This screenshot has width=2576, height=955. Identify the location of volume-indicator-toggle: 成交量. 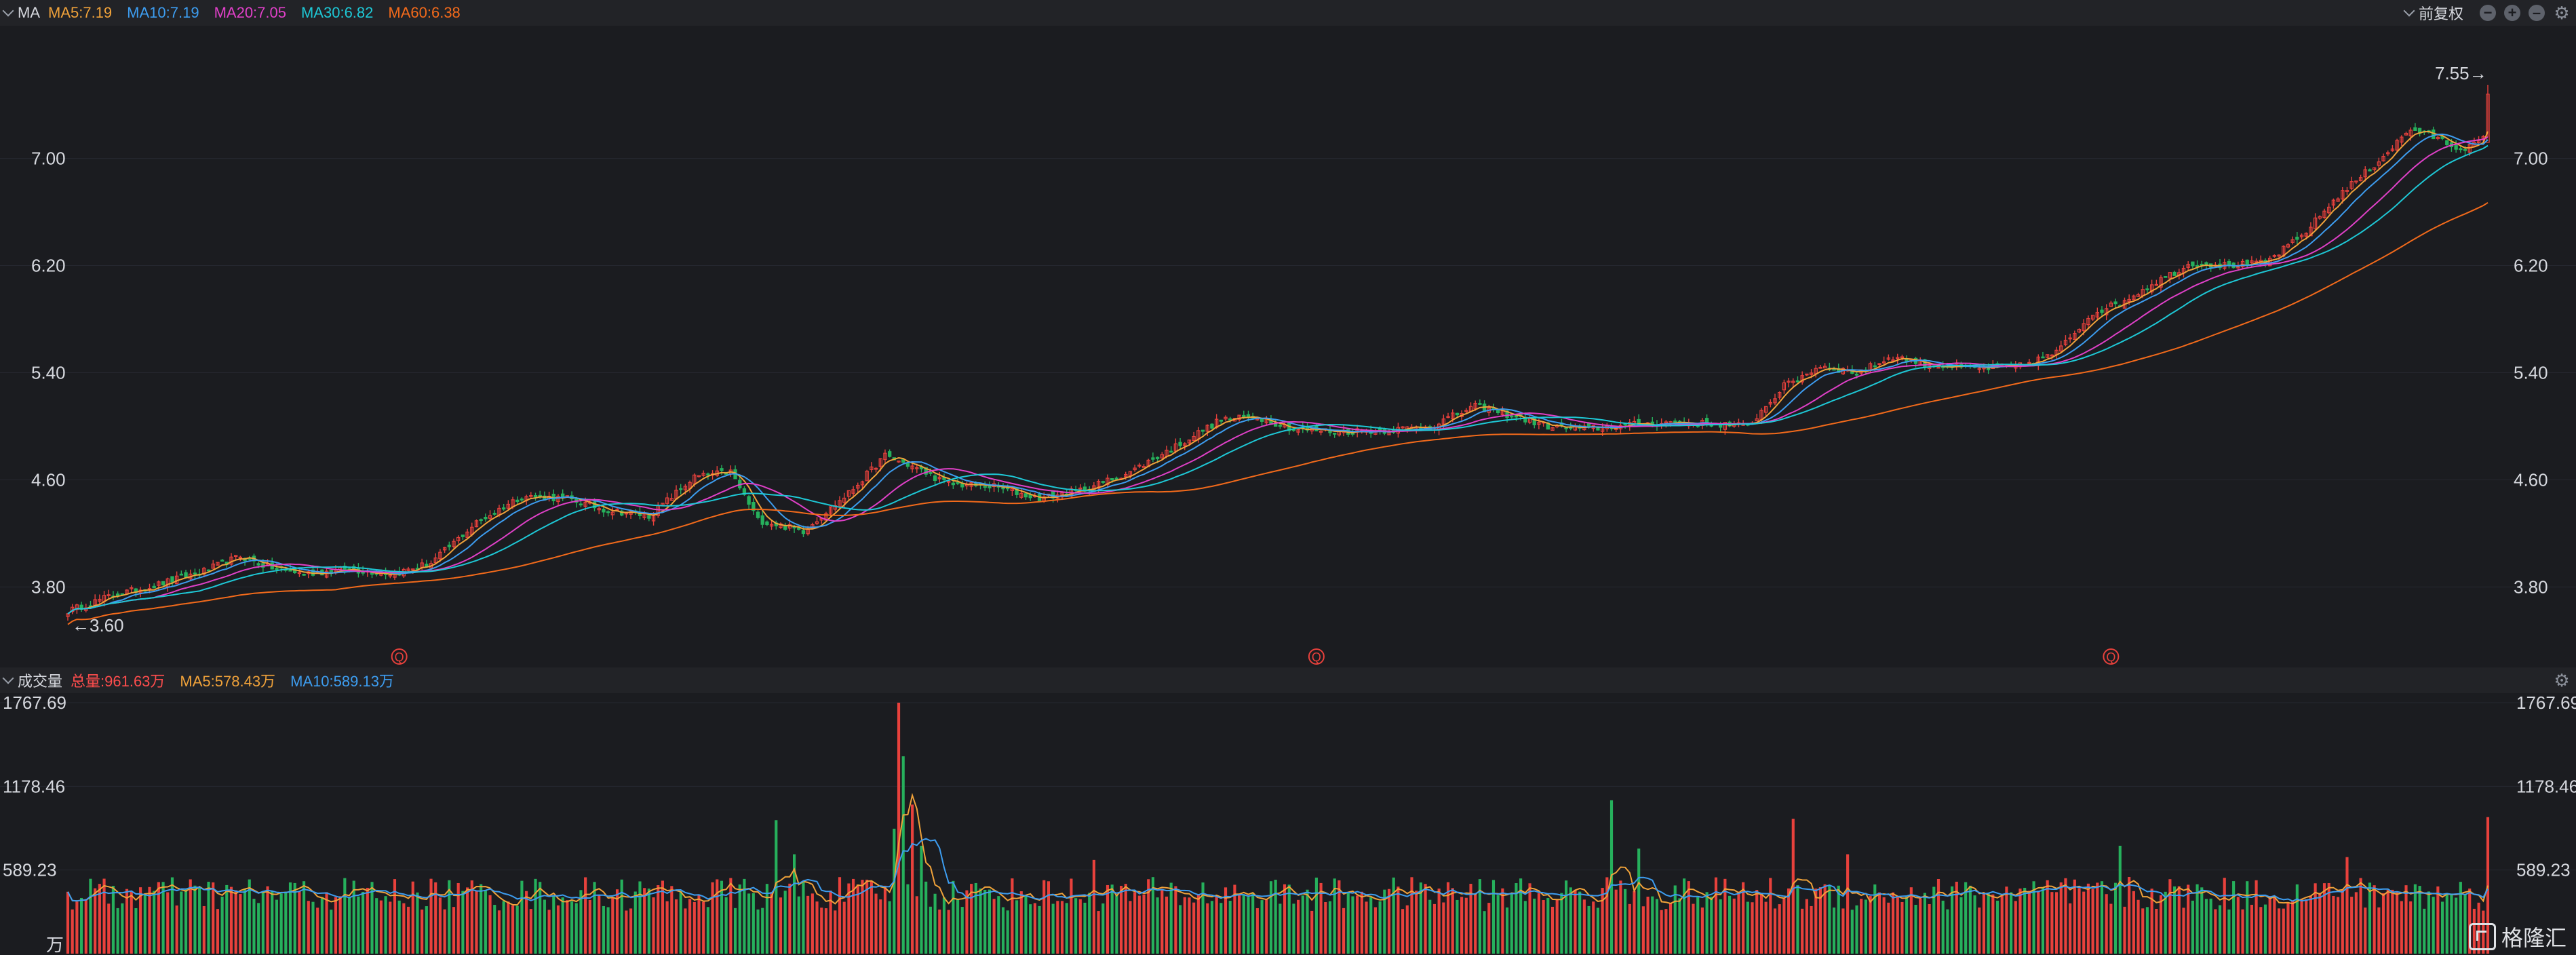
(32, 680).